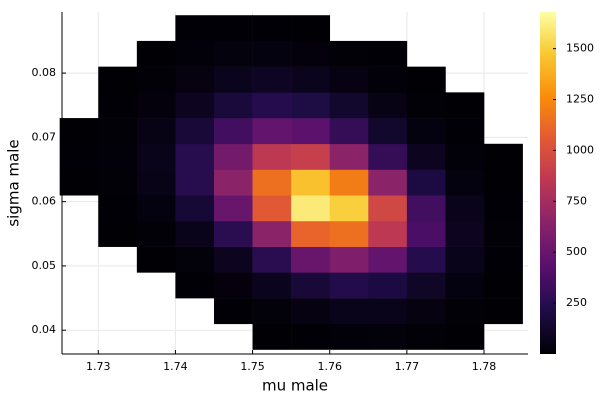 The width and height of the screenshot is (600, 400). Describe the element at coordinates (252, 366) in the screenshot. I see `x-tick-label: 1.75` at that location.